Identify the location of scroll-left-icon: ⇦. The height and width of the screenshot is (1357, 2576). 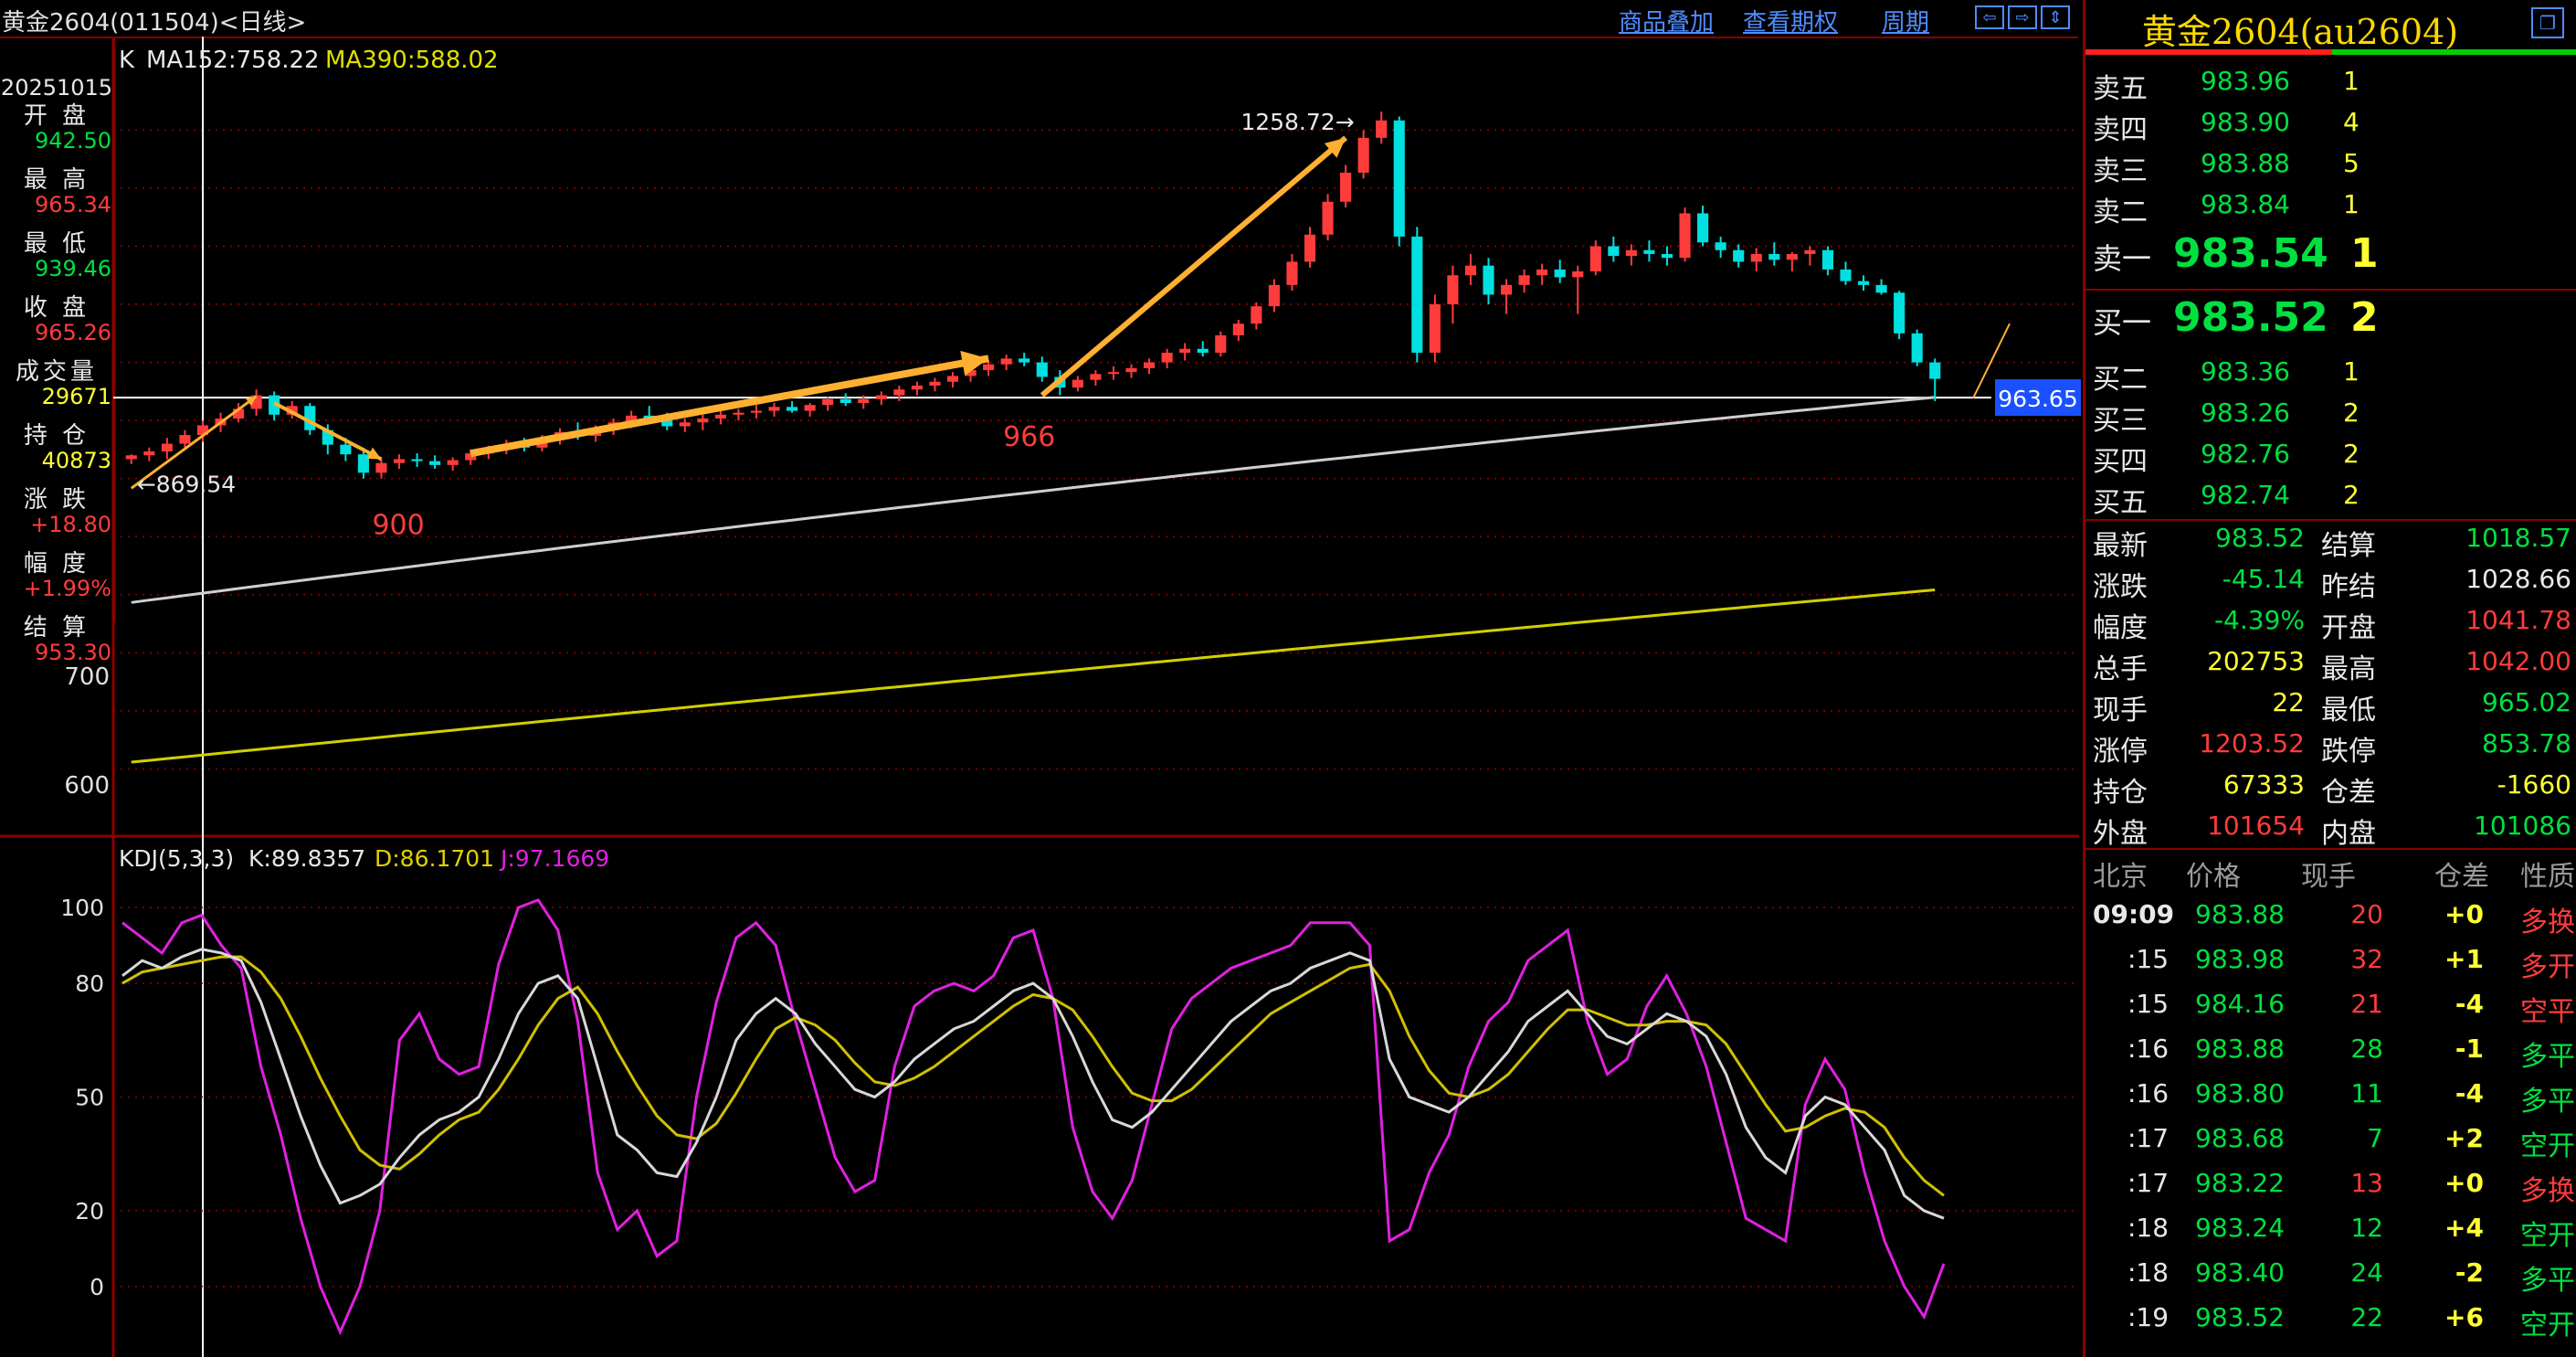
(1989, 17).